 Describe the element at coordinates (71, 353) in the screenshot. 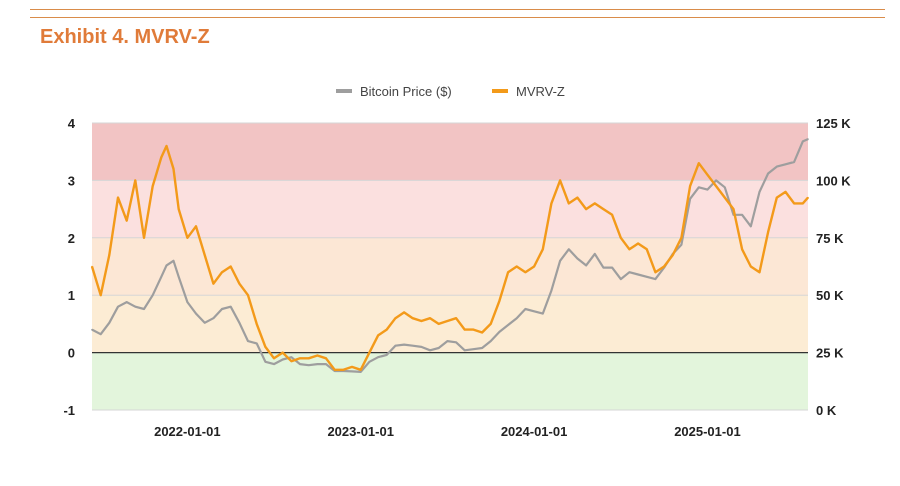

I see `y-left-tick-label: 0` at that location.